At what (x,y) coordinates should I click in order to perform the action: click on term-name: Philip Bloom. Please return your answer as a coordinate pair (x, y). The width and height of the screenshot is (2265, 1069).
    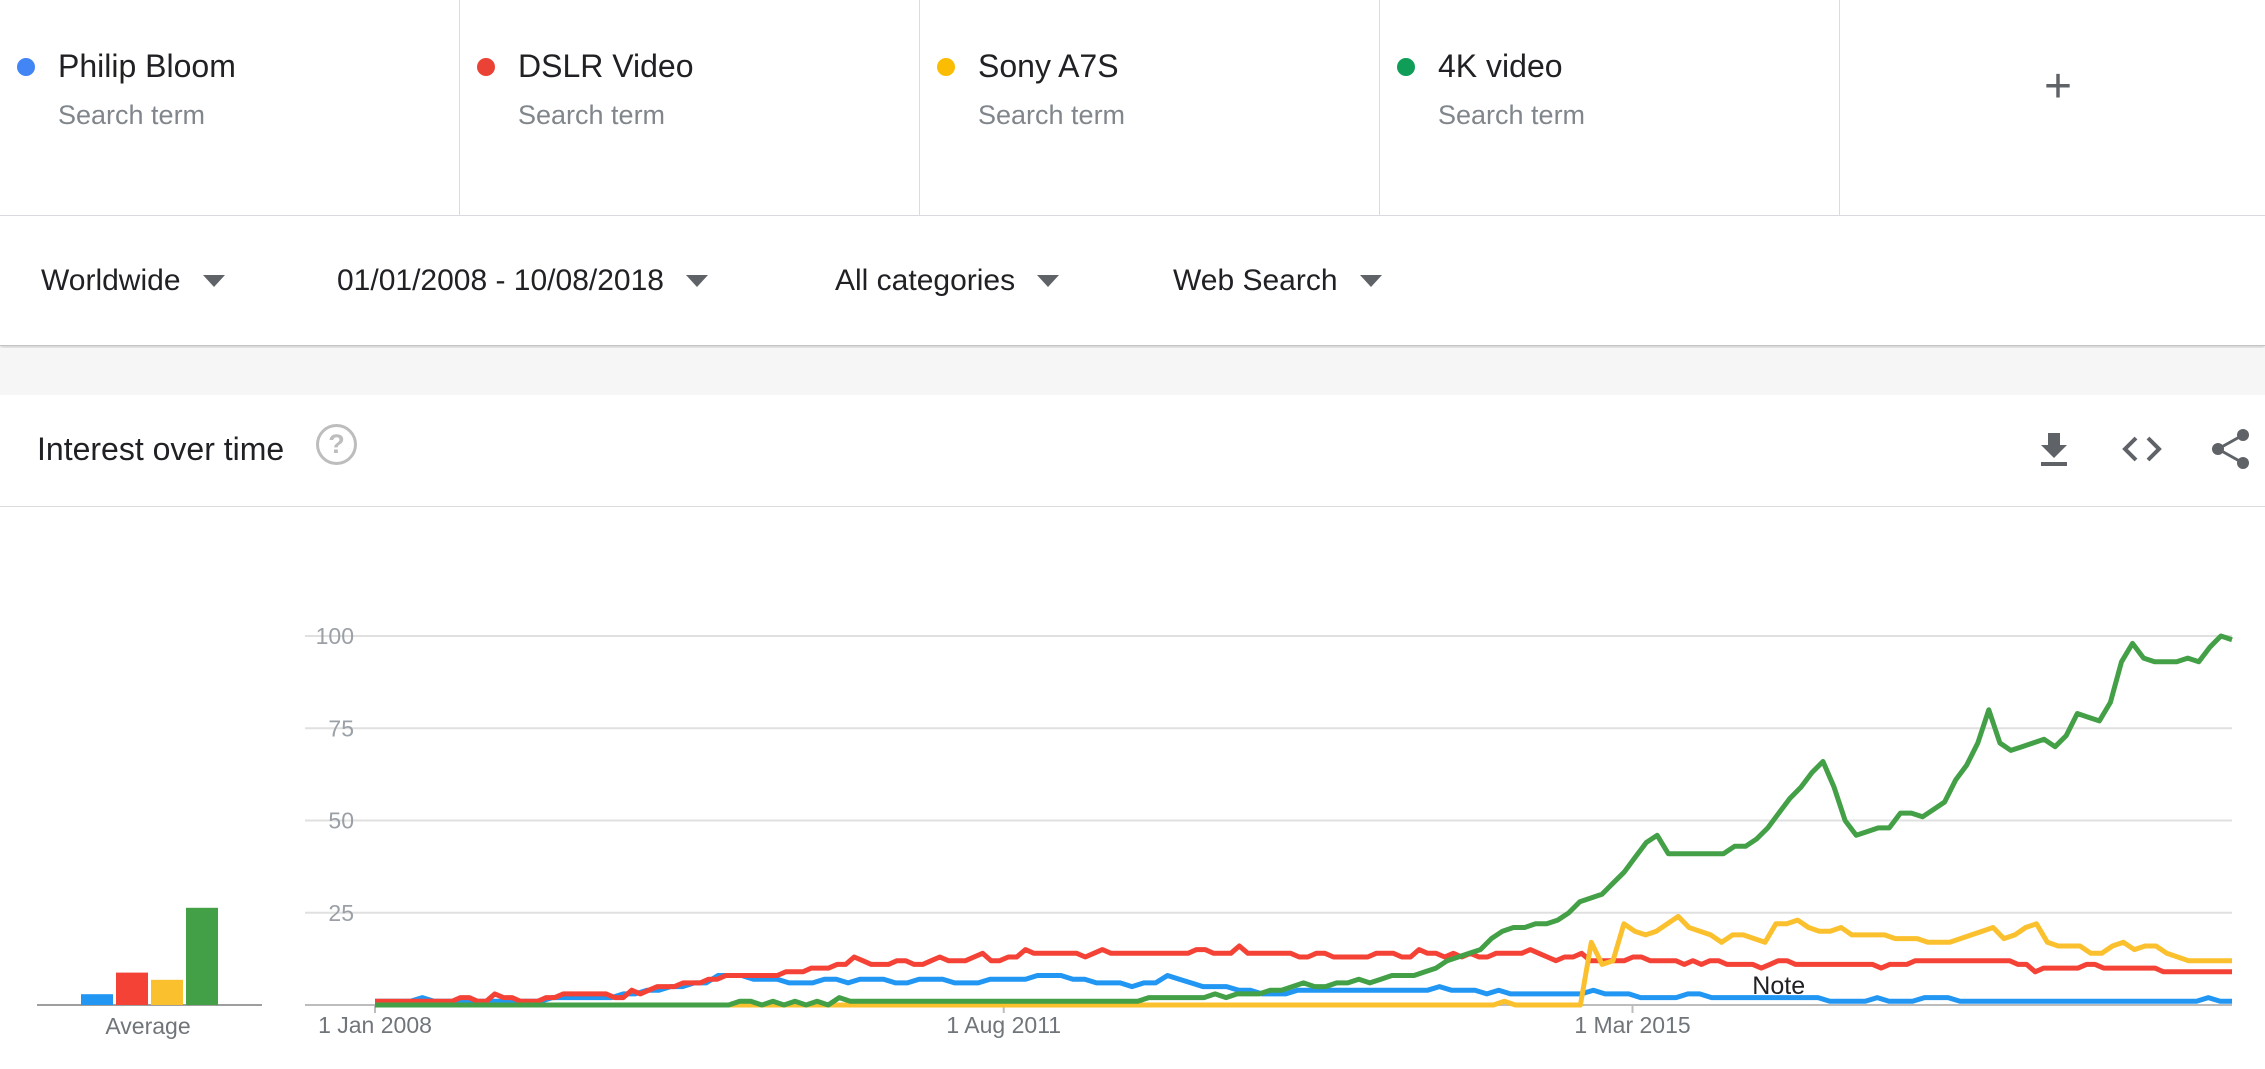
    Looking at the image, I should click on (147, 66).